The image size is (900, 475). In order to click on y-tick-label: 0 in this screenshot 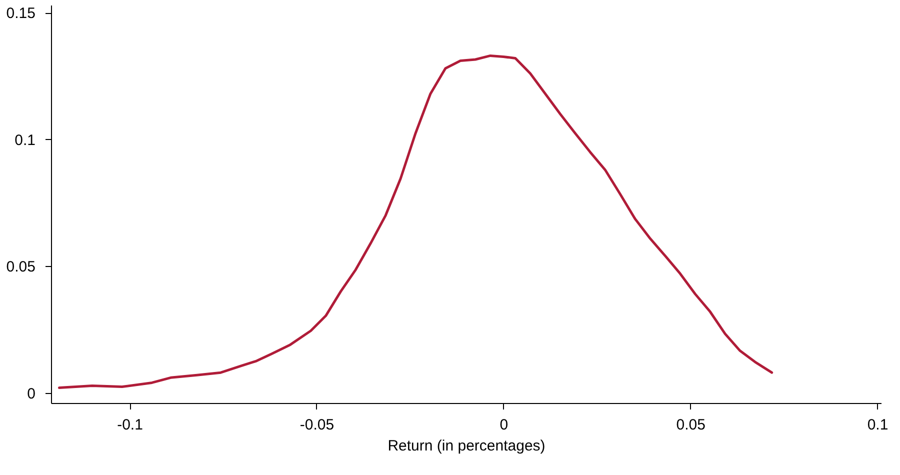, I will do `click(31, 393)`.